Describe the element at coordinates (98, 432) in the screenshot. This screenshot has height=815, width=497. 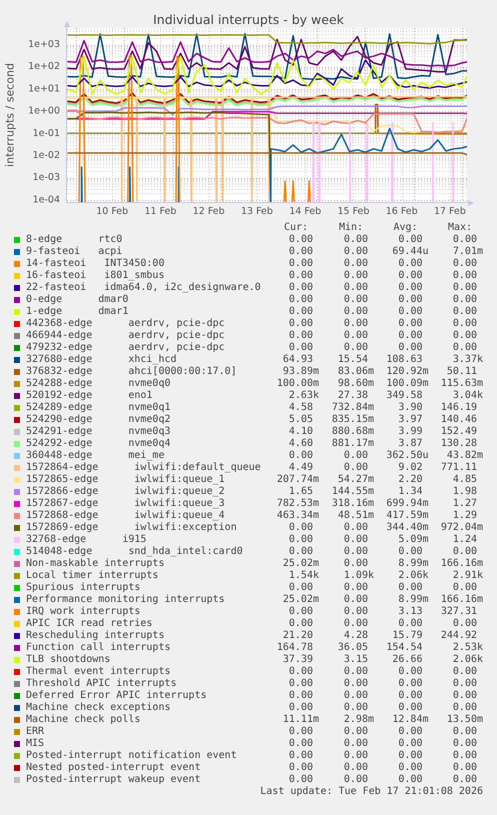
I see `legend-label: 524291-edge nvme0q3` at that location.